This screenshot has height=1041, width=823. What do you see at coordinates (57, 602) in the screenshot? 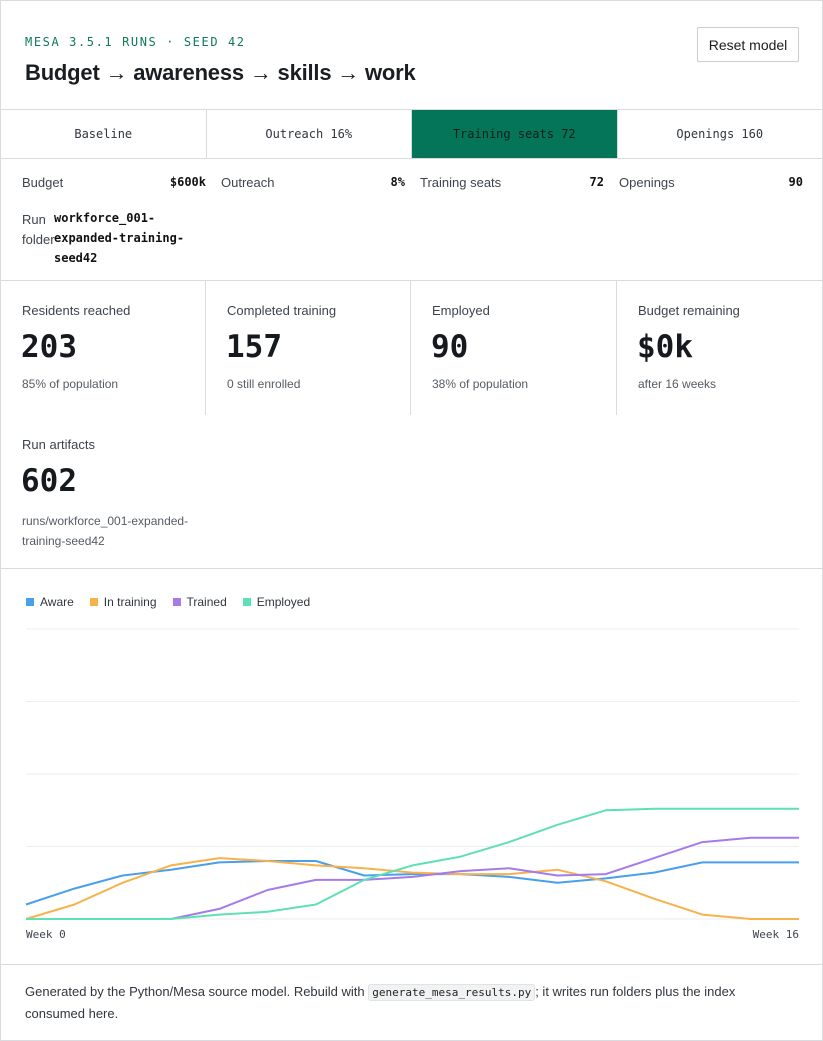
I see `legend-label: Aware` at bounding box center [57, 602].